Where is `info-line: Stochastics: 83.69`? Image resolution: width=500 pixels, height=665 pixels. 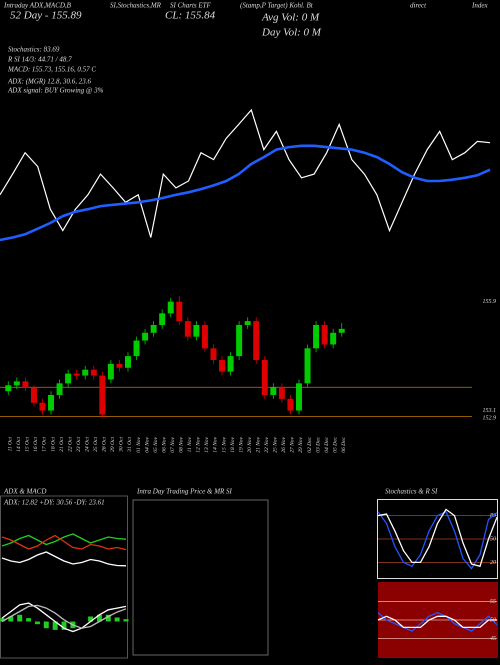
info-line: Stochastics: 83.69 is located at coordinates (34, 50).